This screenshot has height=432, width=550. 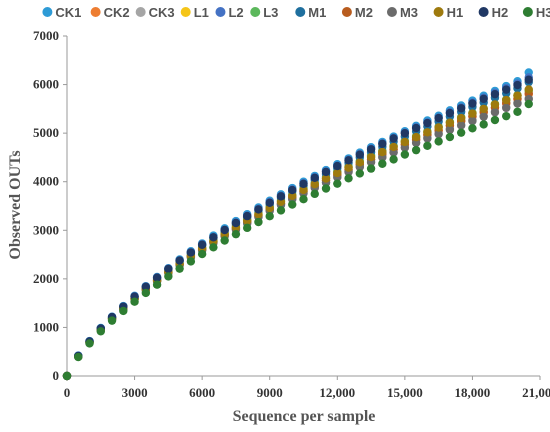 What do you see at coordinates (46, 132) in the screenshot?
I see `y-tick-label: 5000` at bounding box center [46, 132].